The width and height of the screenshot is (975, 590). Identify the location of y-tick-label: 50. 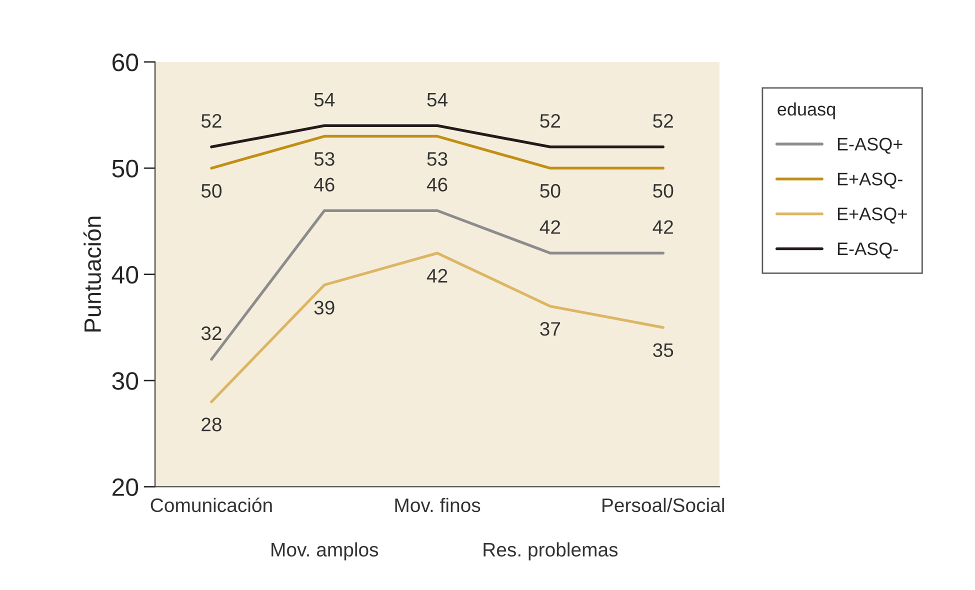
(125, 169).